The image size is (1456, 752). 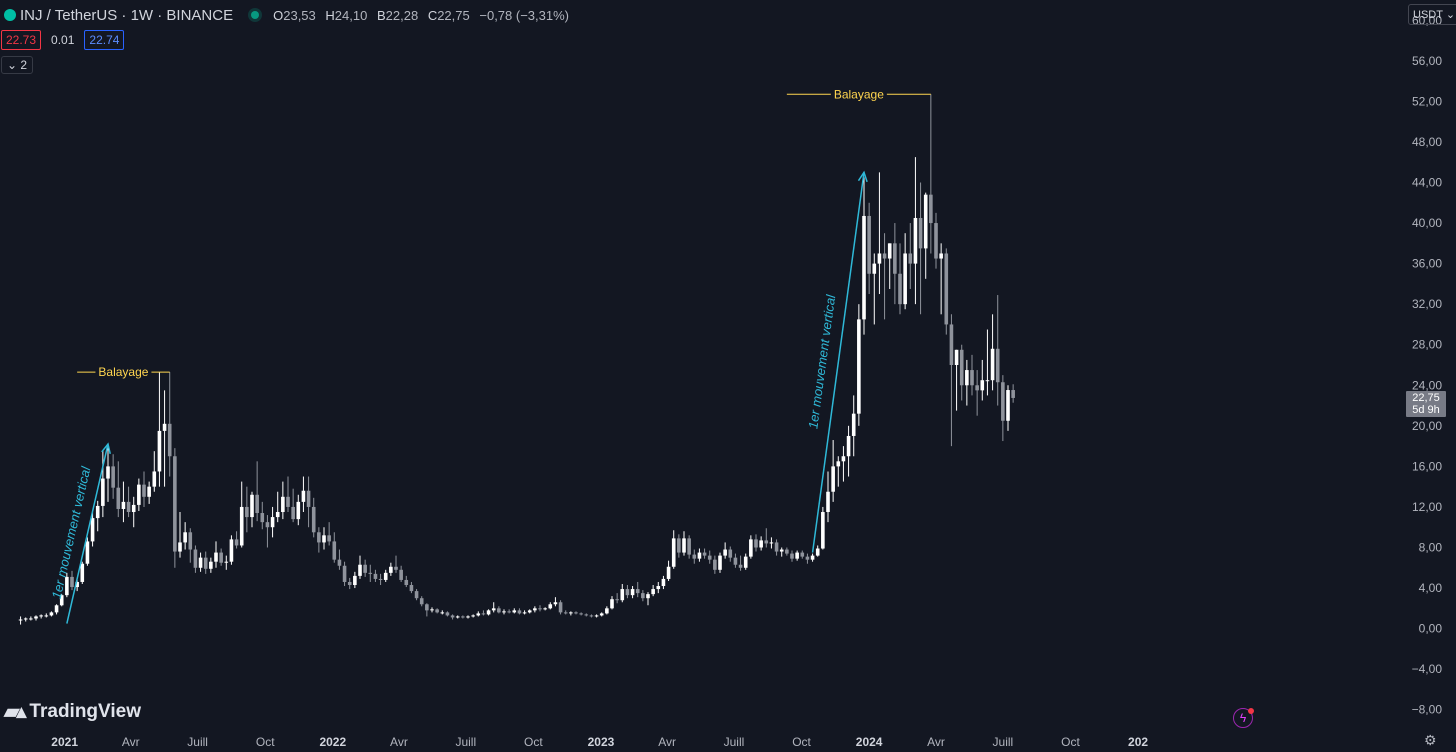 What do you see at coordinates (123, 372) in the screenshot?
I see `balayage-annotation: Balayage` at bounding box center [123, 372].